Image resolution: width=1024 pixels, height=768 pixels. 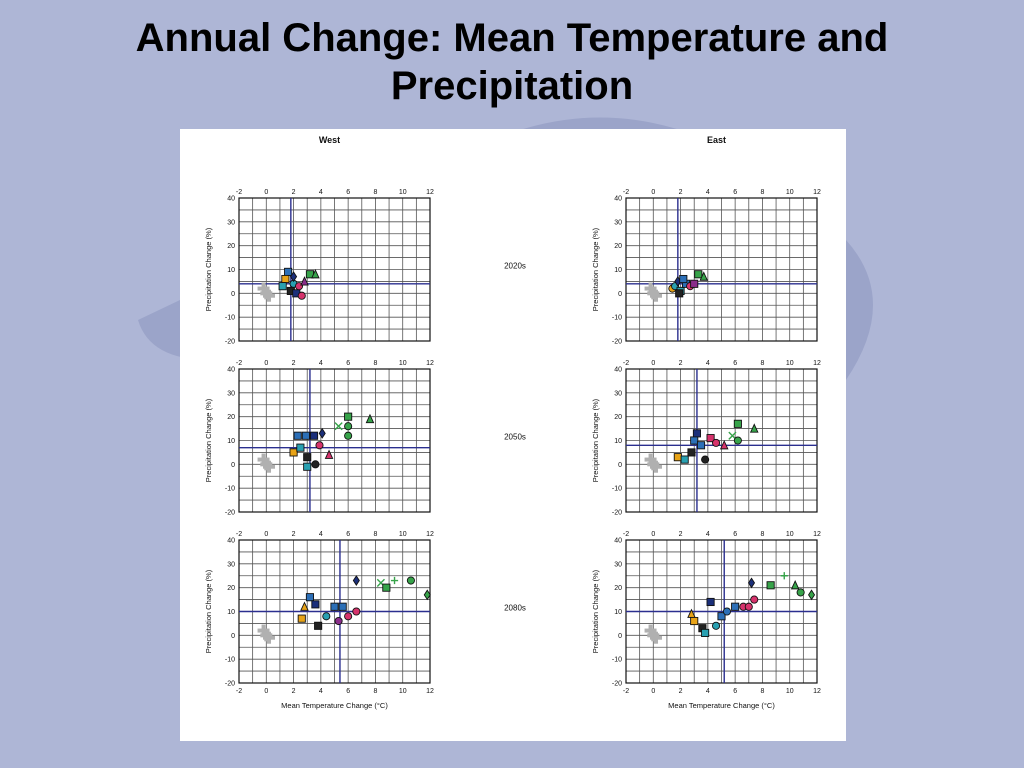 I want to click on x-tick-label: 0, so click(x=266, y=363).